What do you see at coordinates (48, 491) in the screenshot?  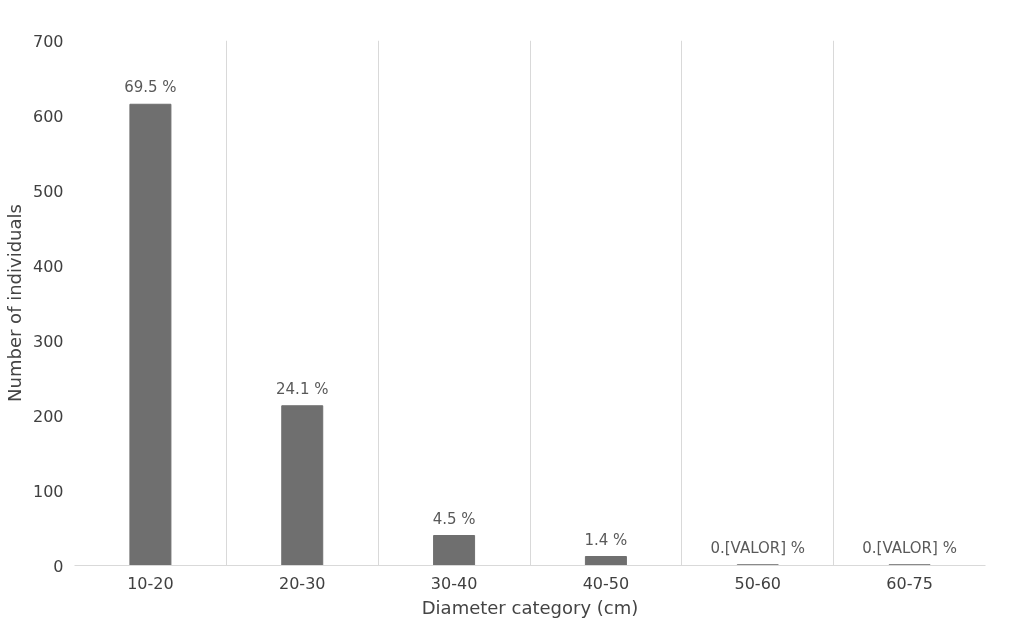 I see `y-tick-label: 100` at bounding box center [48, 491].